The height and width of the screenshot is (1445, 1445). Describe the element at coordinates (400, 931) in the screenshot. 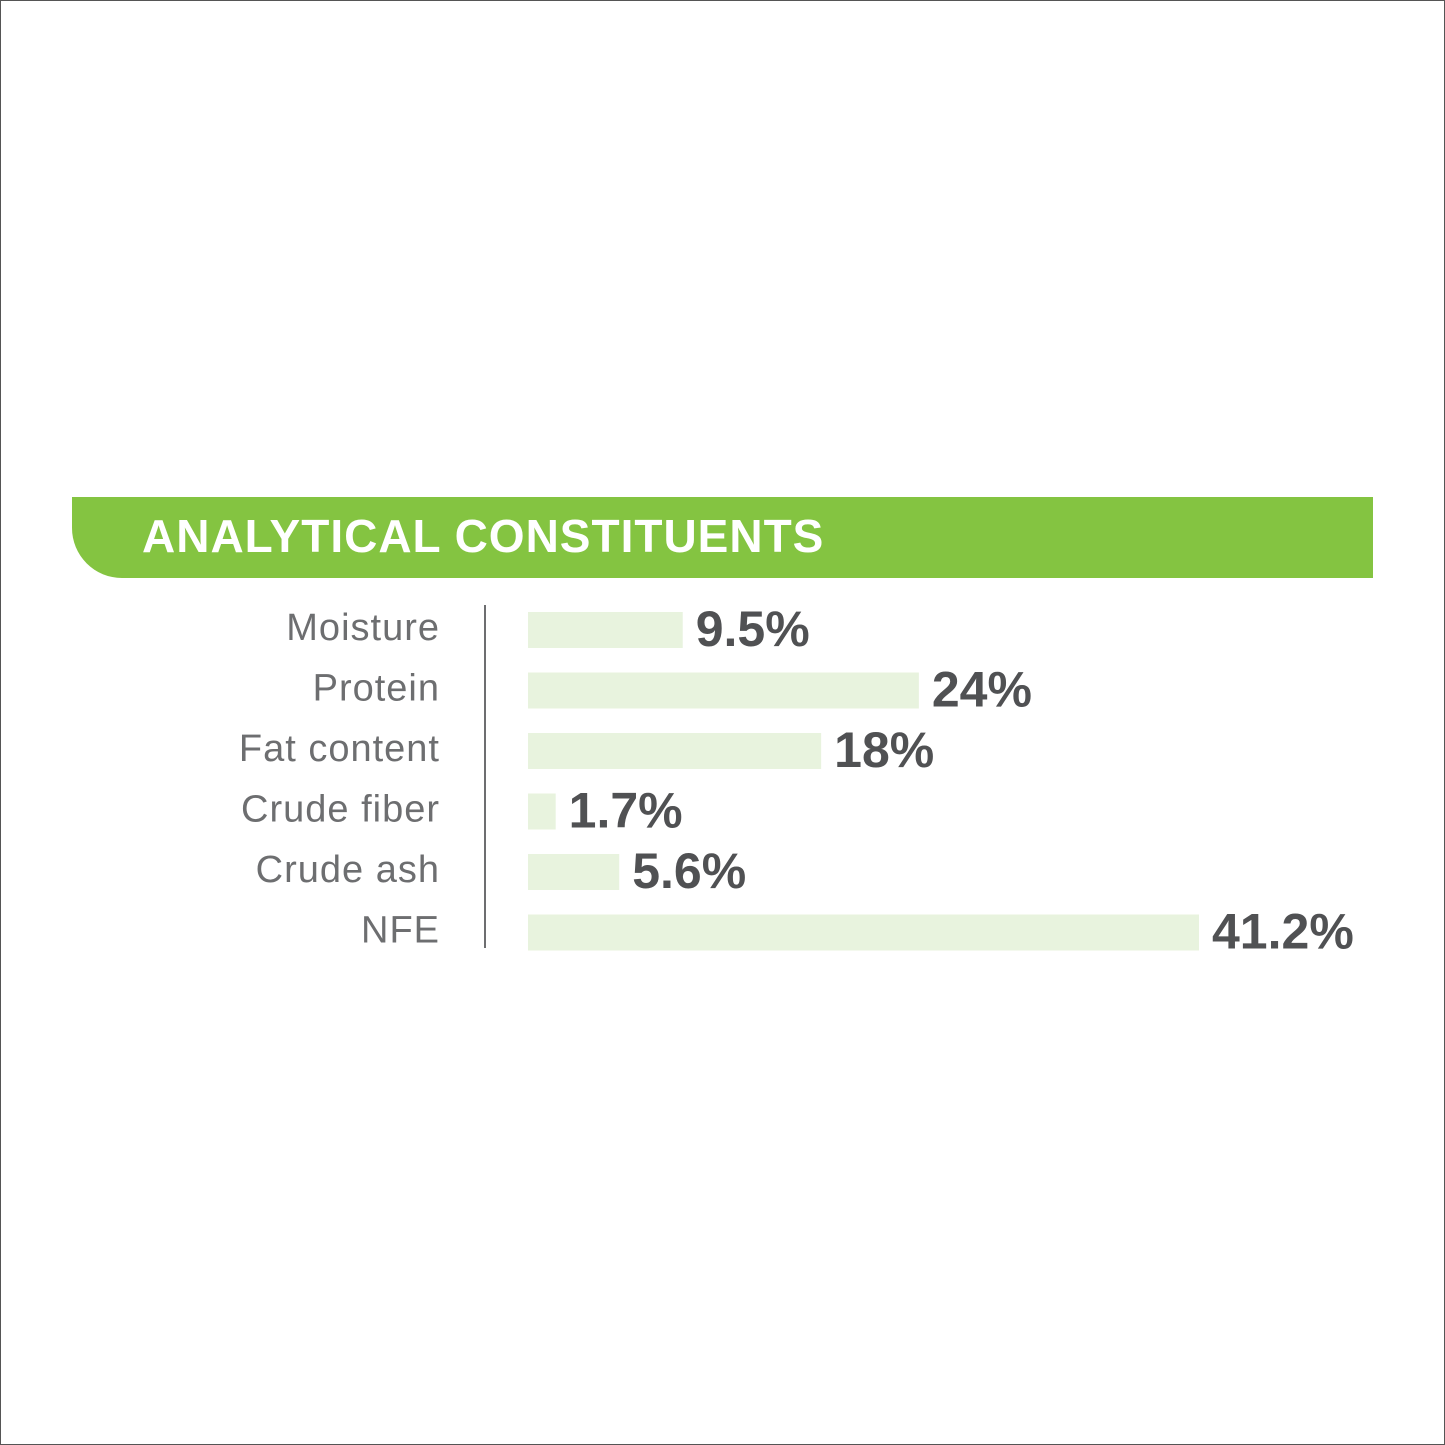

I see `category-label: NFE` at that location.